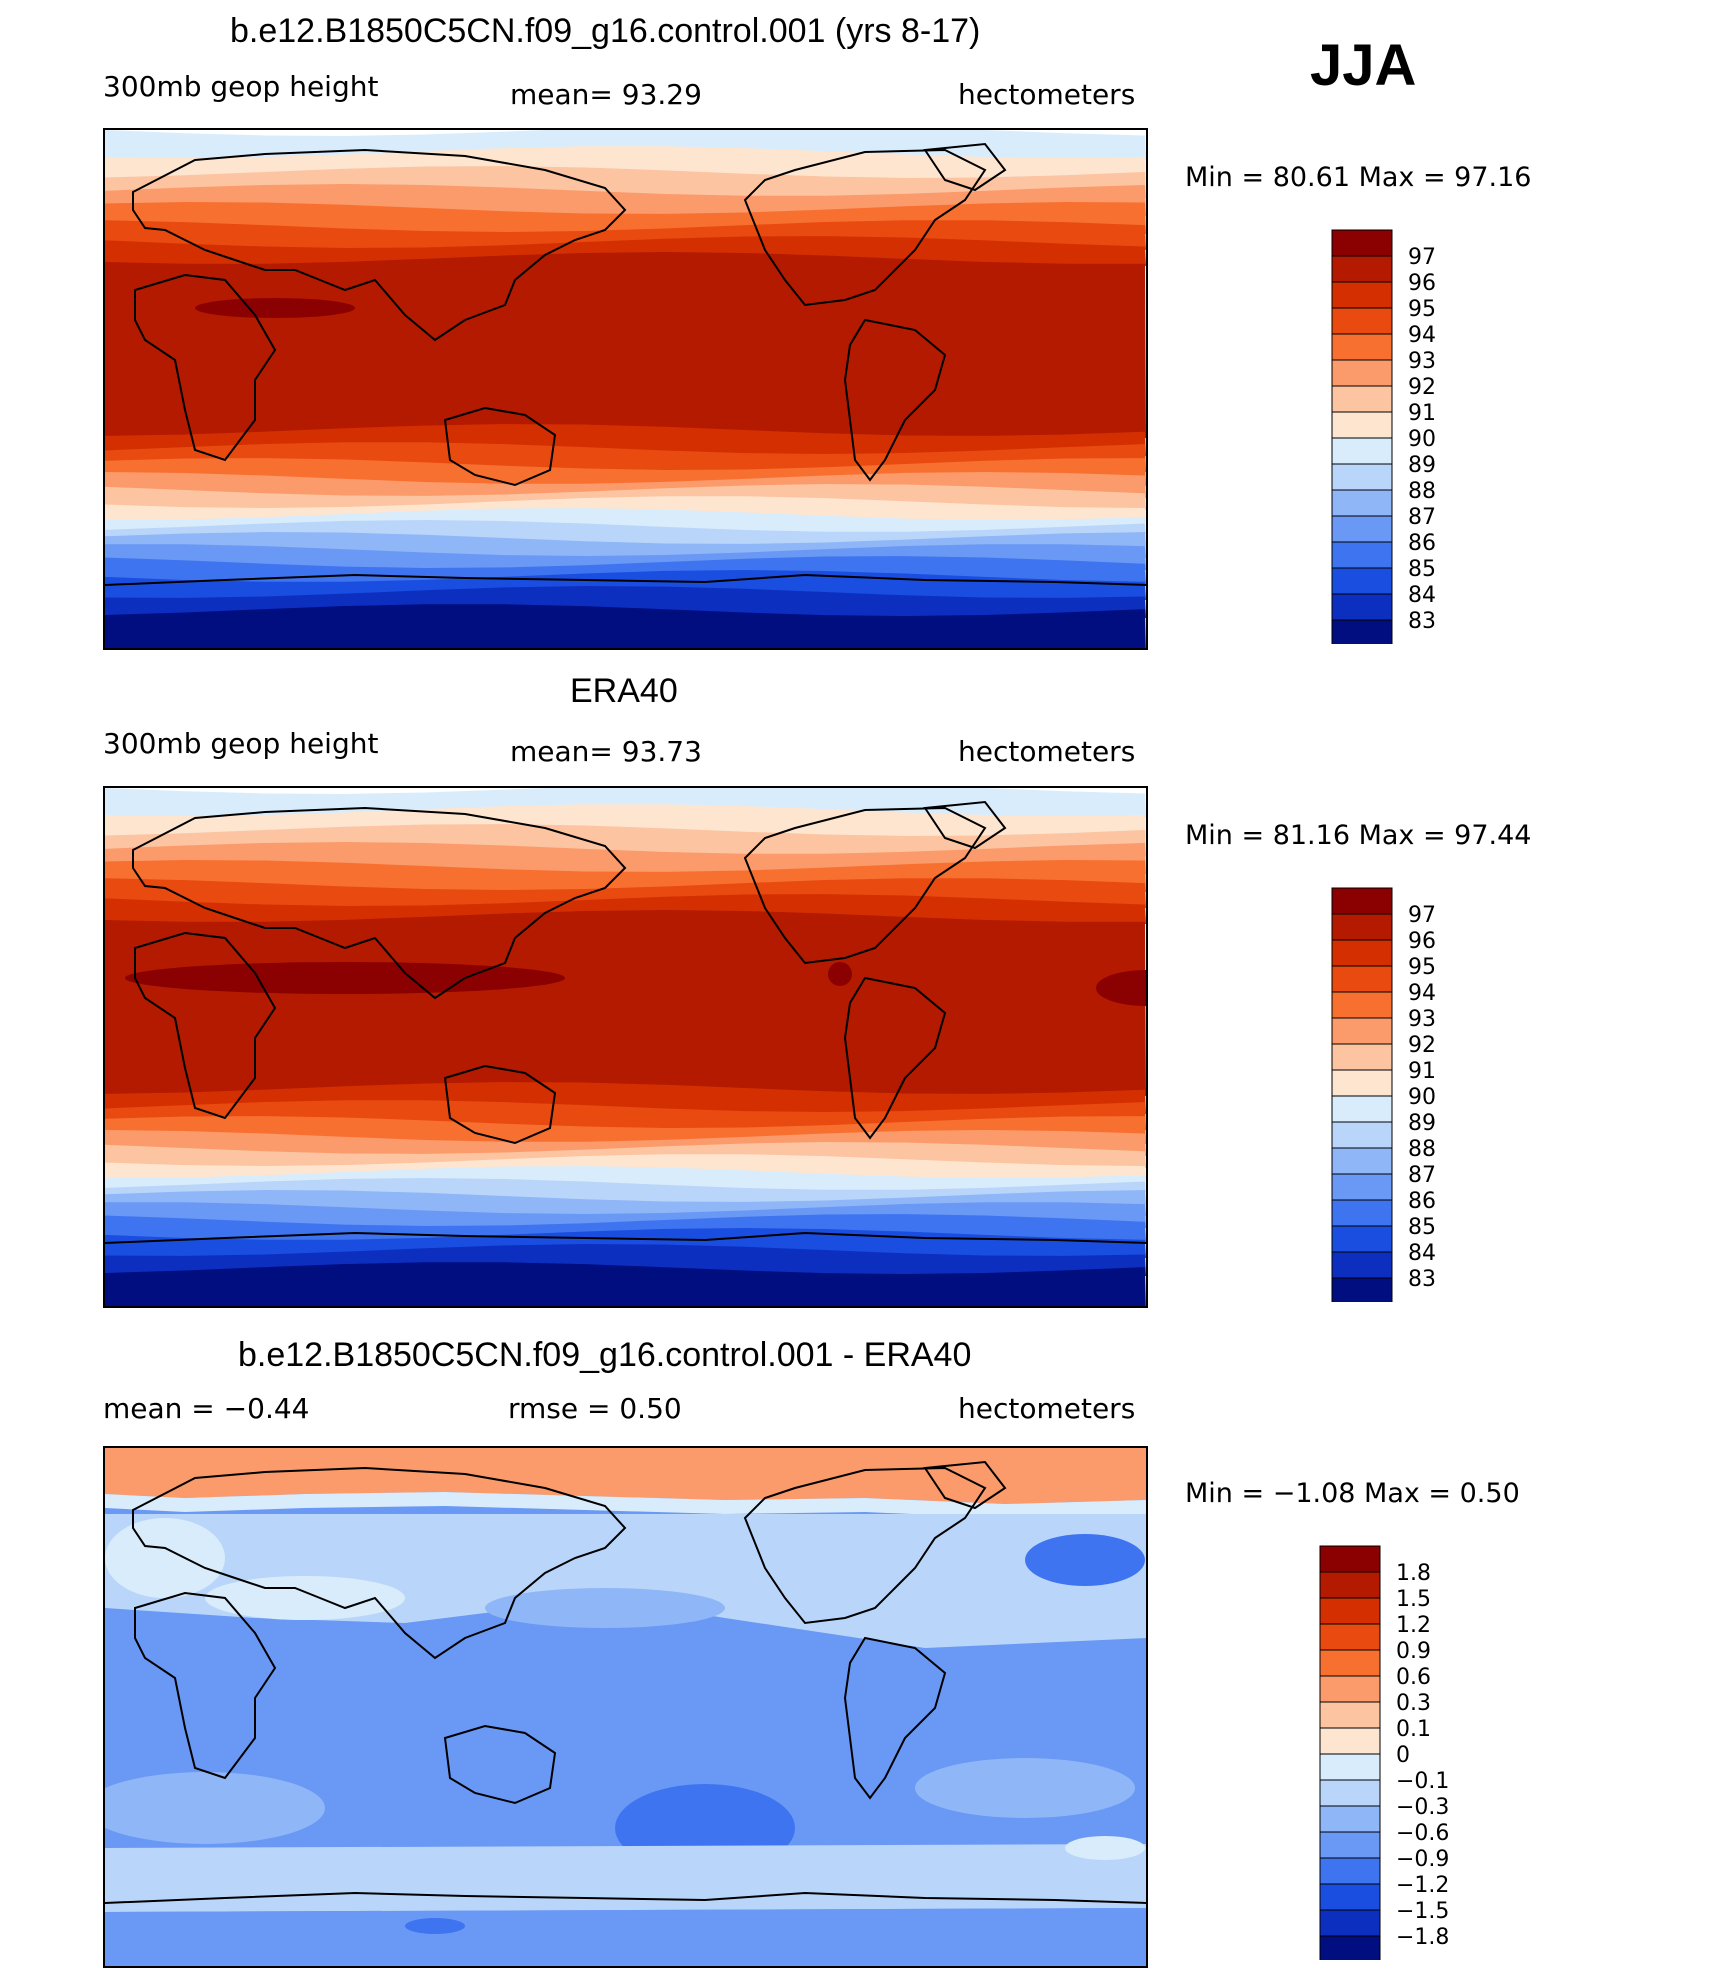 The width and height of the screenshot is (1710, 1986). Describe the element at coordinates (1422, 569) in the screenshot. I see `colorbar-tick-label: 85` at that location.